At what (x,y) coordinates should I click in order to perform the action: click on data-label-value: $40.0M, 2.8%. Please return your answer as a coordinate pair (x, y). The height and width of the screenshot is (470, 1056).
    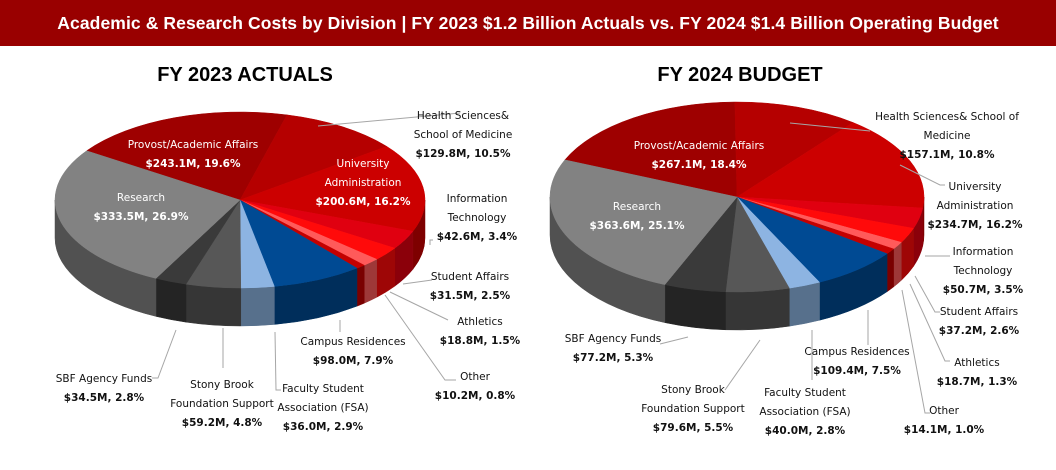
    Looking at the image, I should click on (805, 431).